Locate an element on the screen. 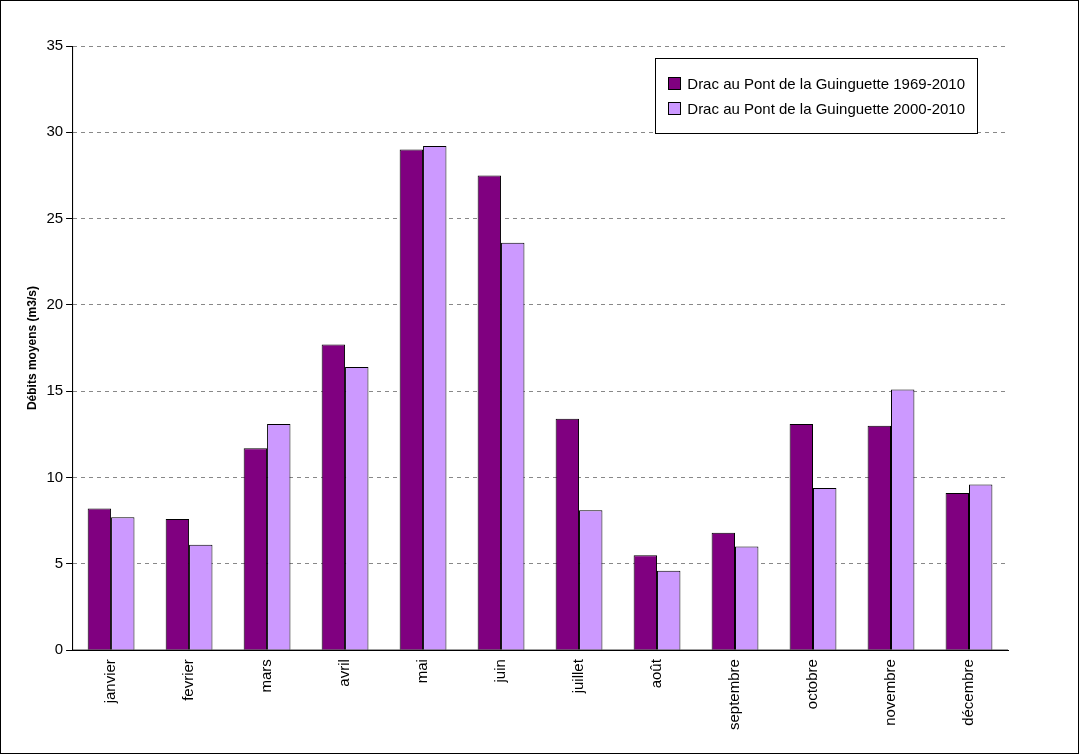 Image resolution: width=1079 pixels, height=754 pixels. y-tick-label: 15 is located at coordinates (55, 390).